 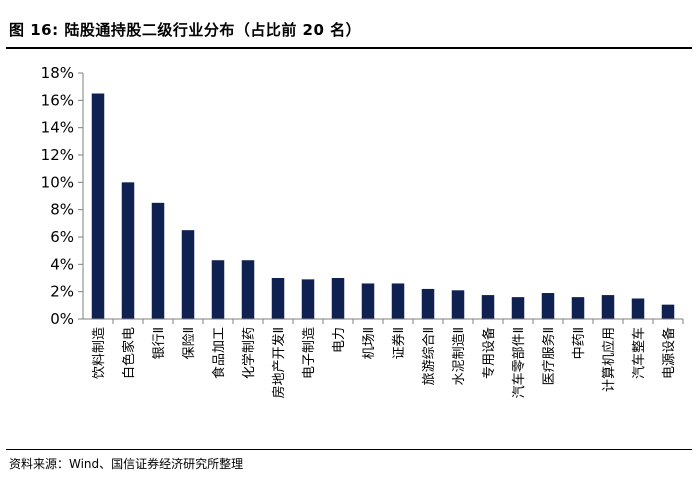 I want to click on x-tick-label: 中药Ⅱ, so click(x=579, y=343).